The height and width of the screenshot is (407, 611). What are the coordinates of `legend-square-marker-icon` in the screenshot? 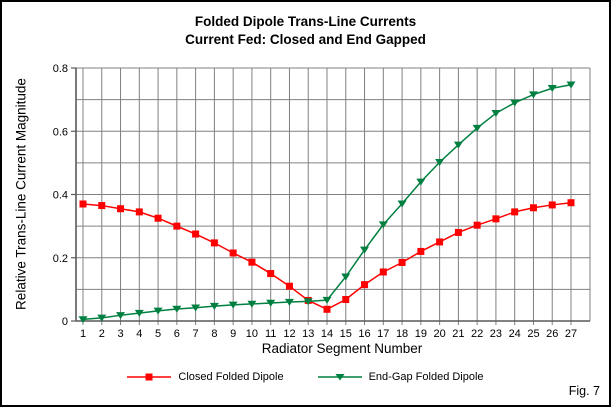 It's located at (149, 377).